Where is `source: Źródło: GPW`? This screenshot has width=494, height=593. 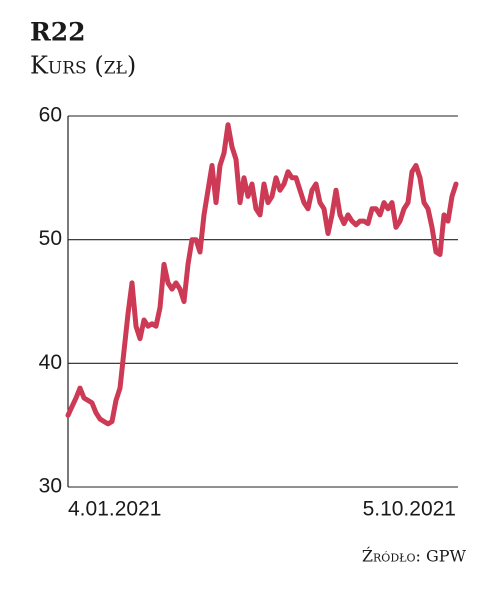 source: Źródło: GPW is located at coordinates (414, 556).